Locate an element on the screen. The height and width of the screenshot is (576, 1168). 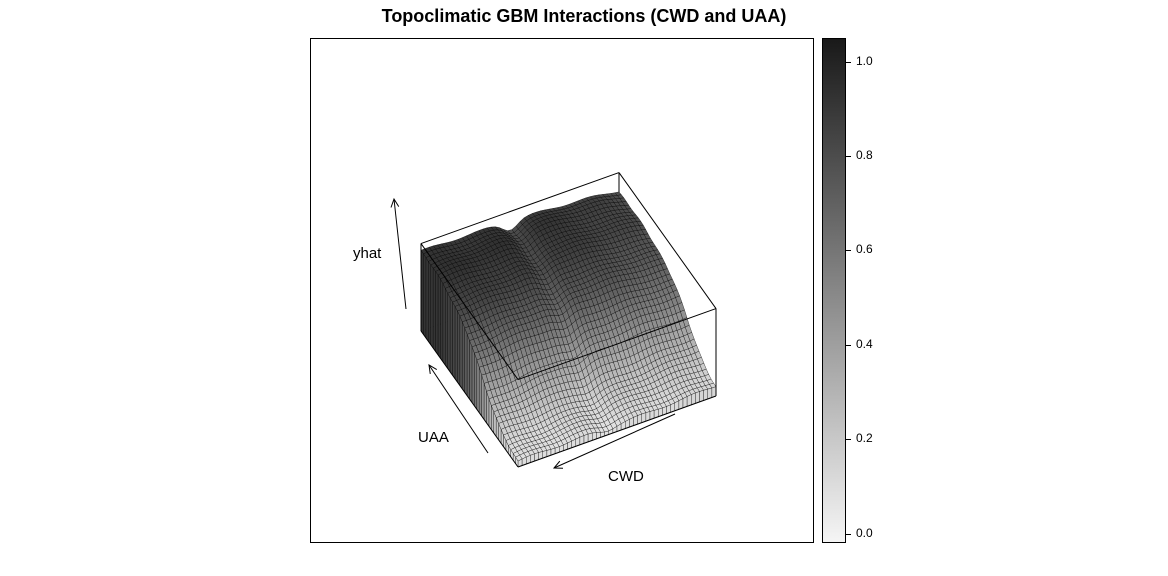
colorbar is located at coordinates (834, 290).